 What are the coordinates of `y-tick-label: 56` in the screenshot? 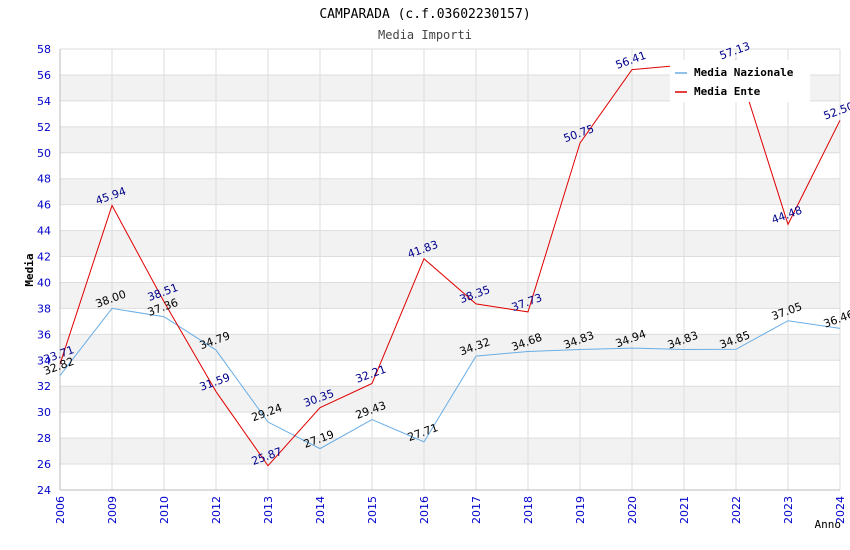 It's located at (44, 75).